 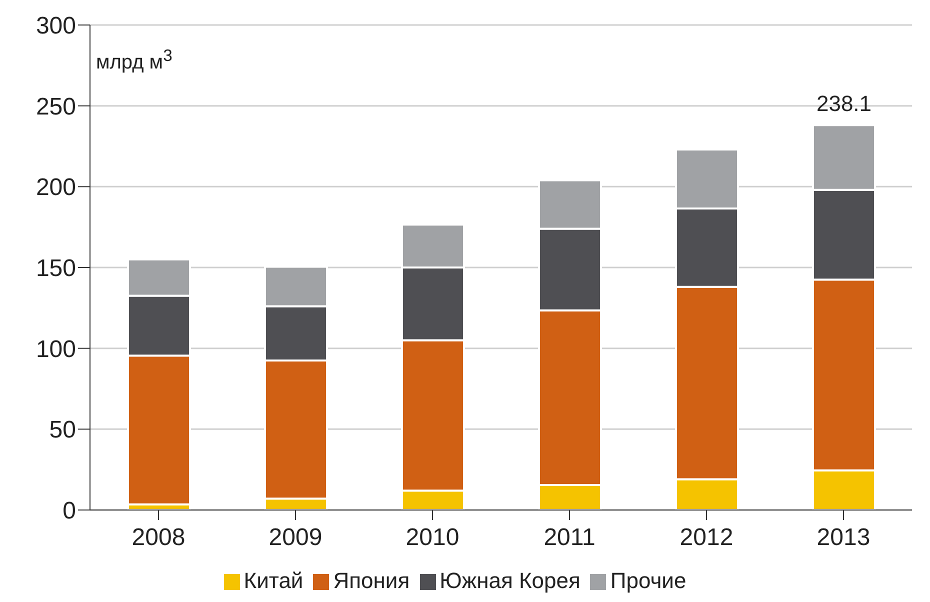 I want to click on legend-label: Япония, so click(x=371, y=580).